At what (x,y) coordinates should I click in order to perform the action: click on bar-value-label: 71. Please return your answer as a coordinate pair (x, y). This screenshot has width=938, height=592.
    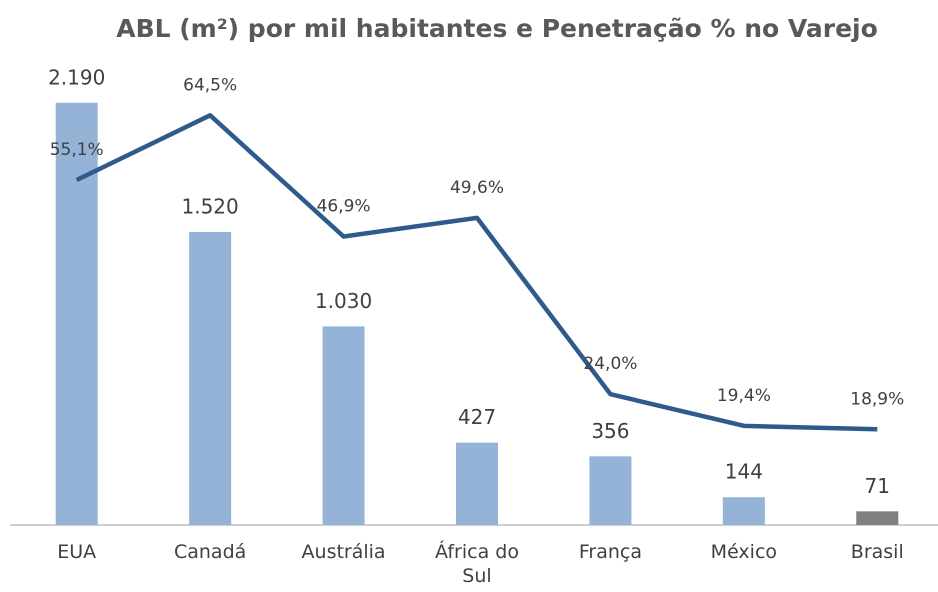
    Looking at the image, I should click on (877, 486).